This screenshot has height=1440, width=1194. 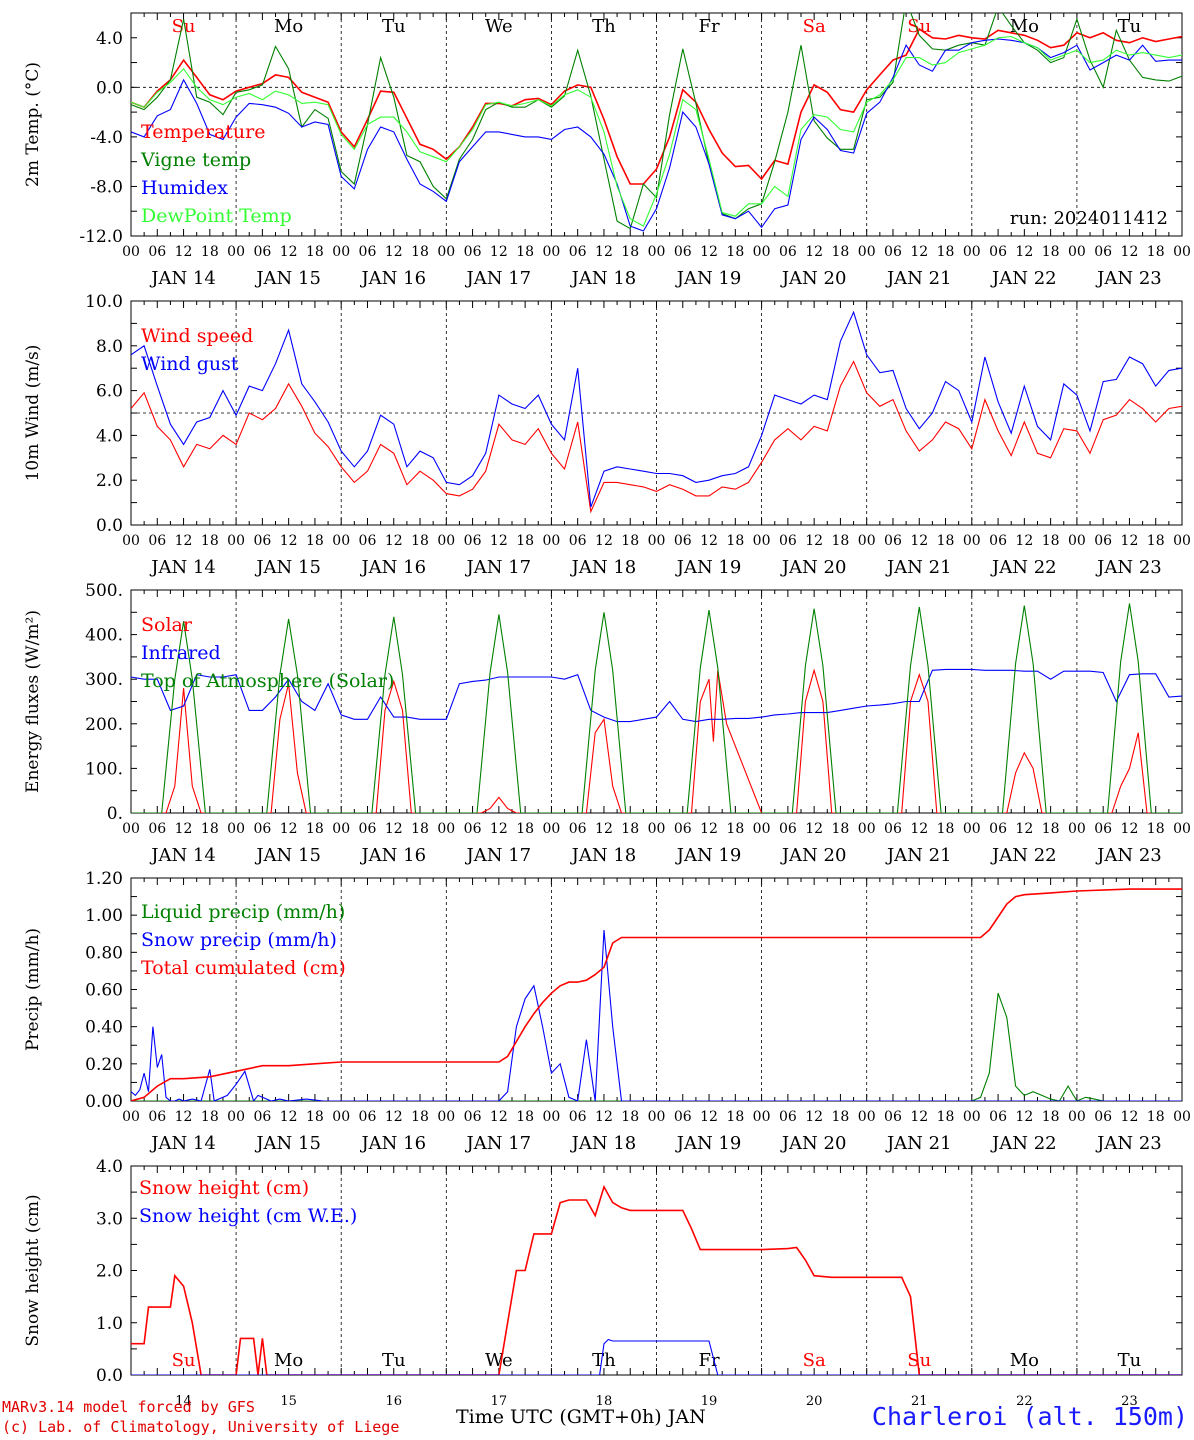 I want to click on y-axis-title: 2m Temp. (°C), so click(x=33, y=124).